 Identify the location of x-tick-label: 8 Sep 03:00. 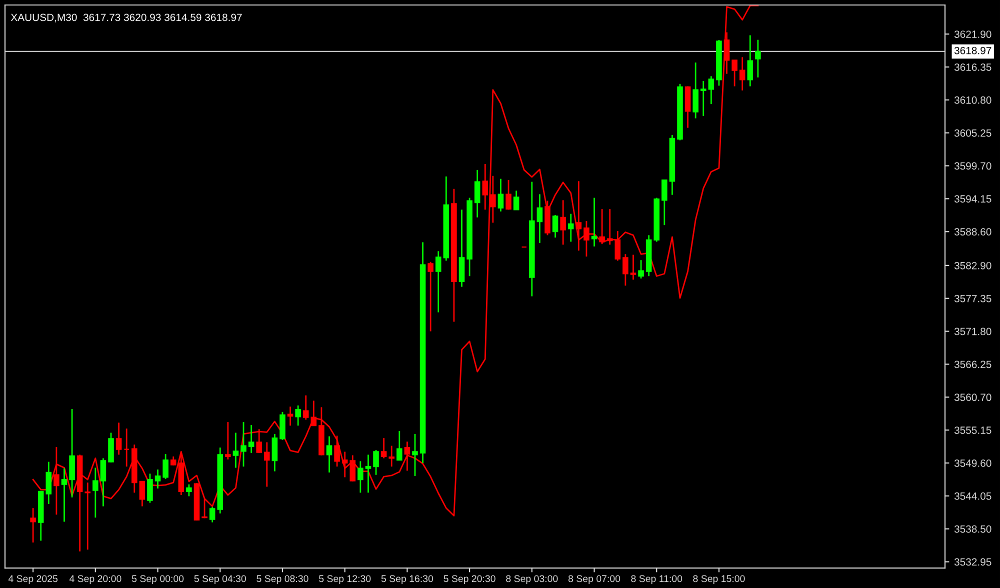
(532, 579).